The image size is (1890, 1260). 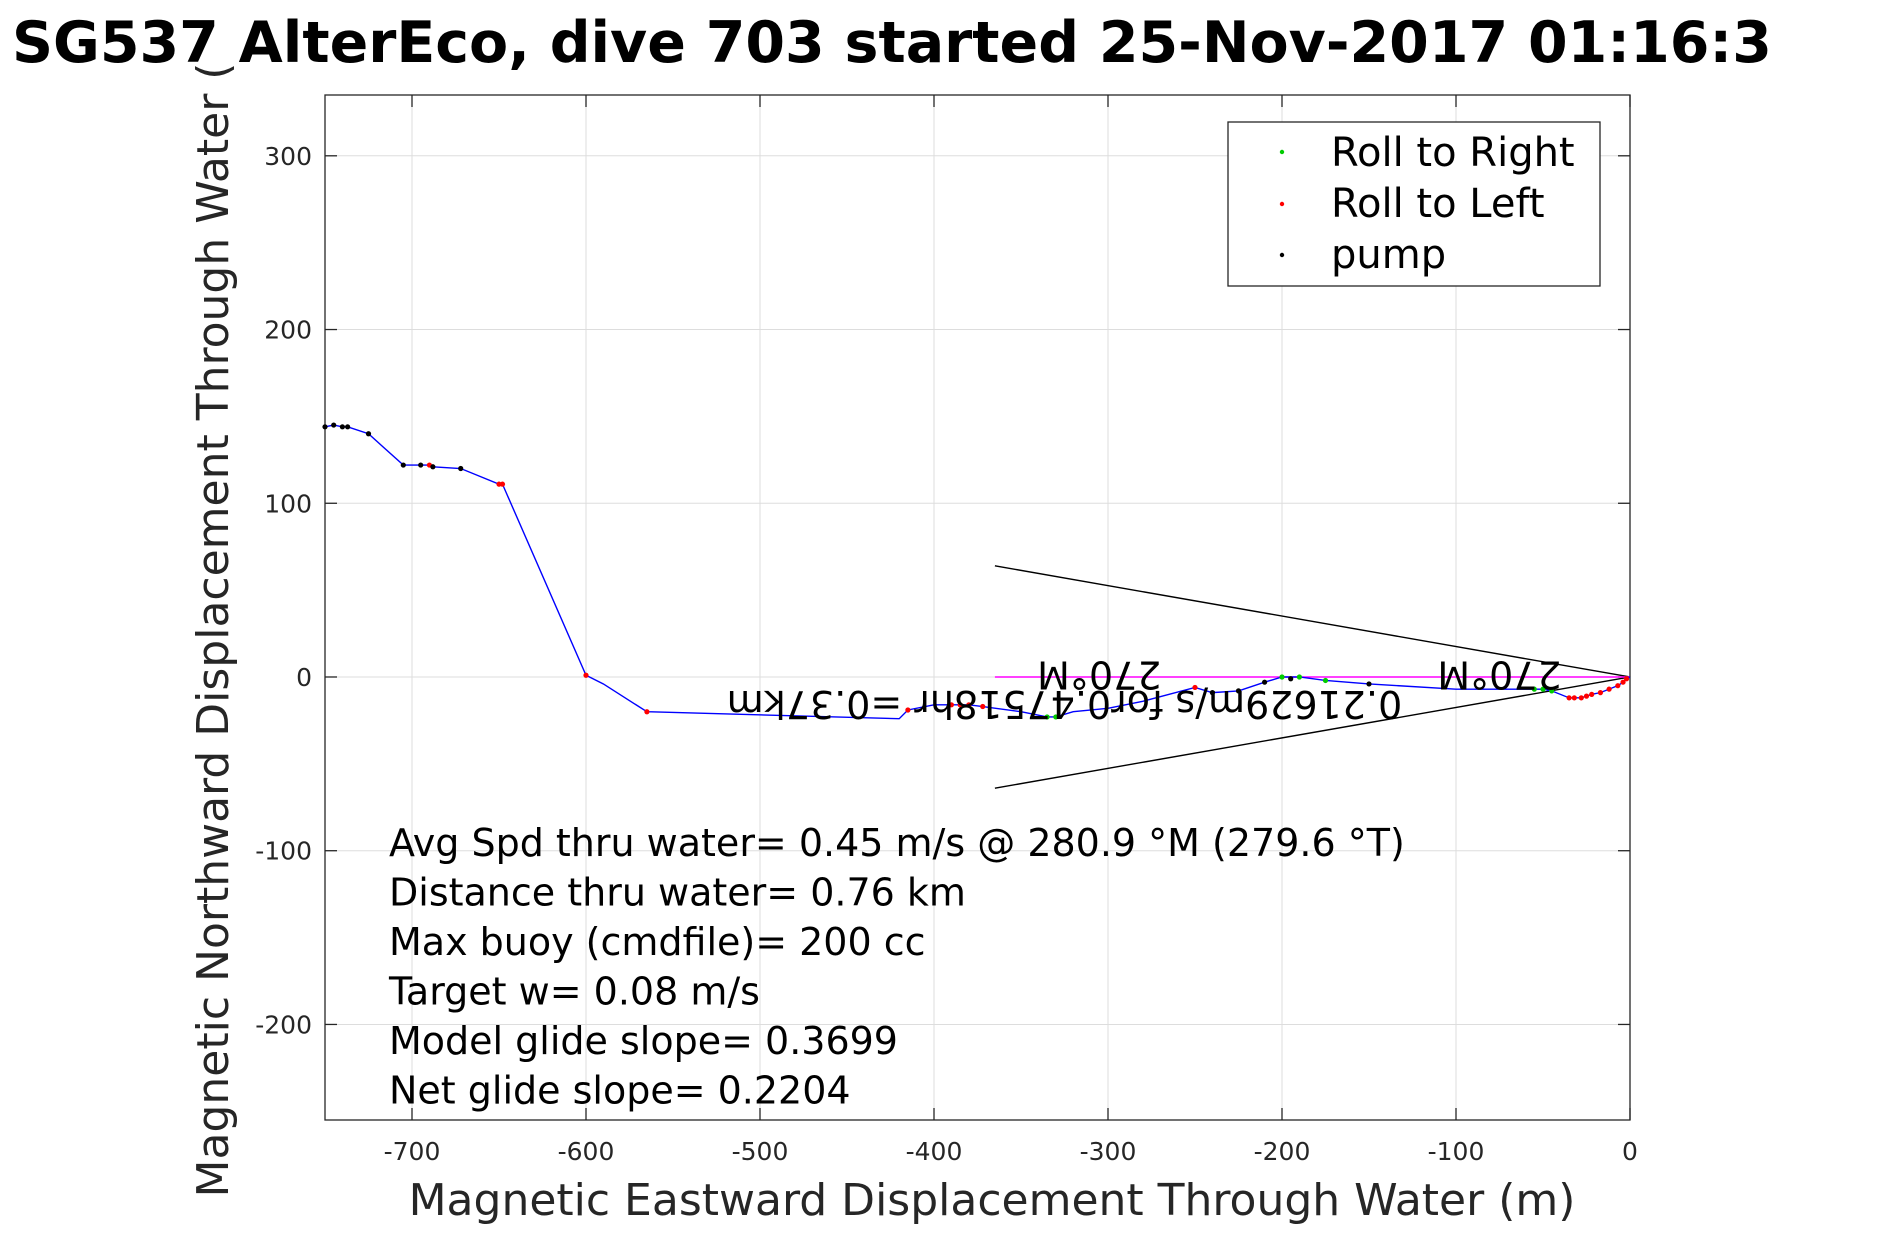 What do you see at coordinates (1064, 704) in the screenshot?
I see `rotated-heading-label: 0.21629m/s for0.47518hr =0.37km` at bounding box center [1064, 704].